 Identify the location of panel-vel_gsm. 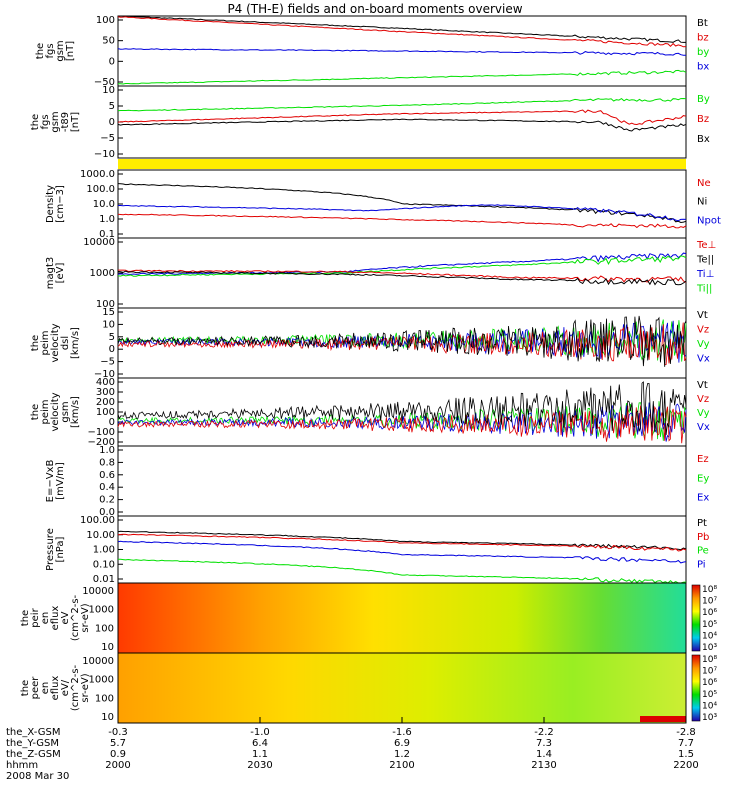
(402, 412).